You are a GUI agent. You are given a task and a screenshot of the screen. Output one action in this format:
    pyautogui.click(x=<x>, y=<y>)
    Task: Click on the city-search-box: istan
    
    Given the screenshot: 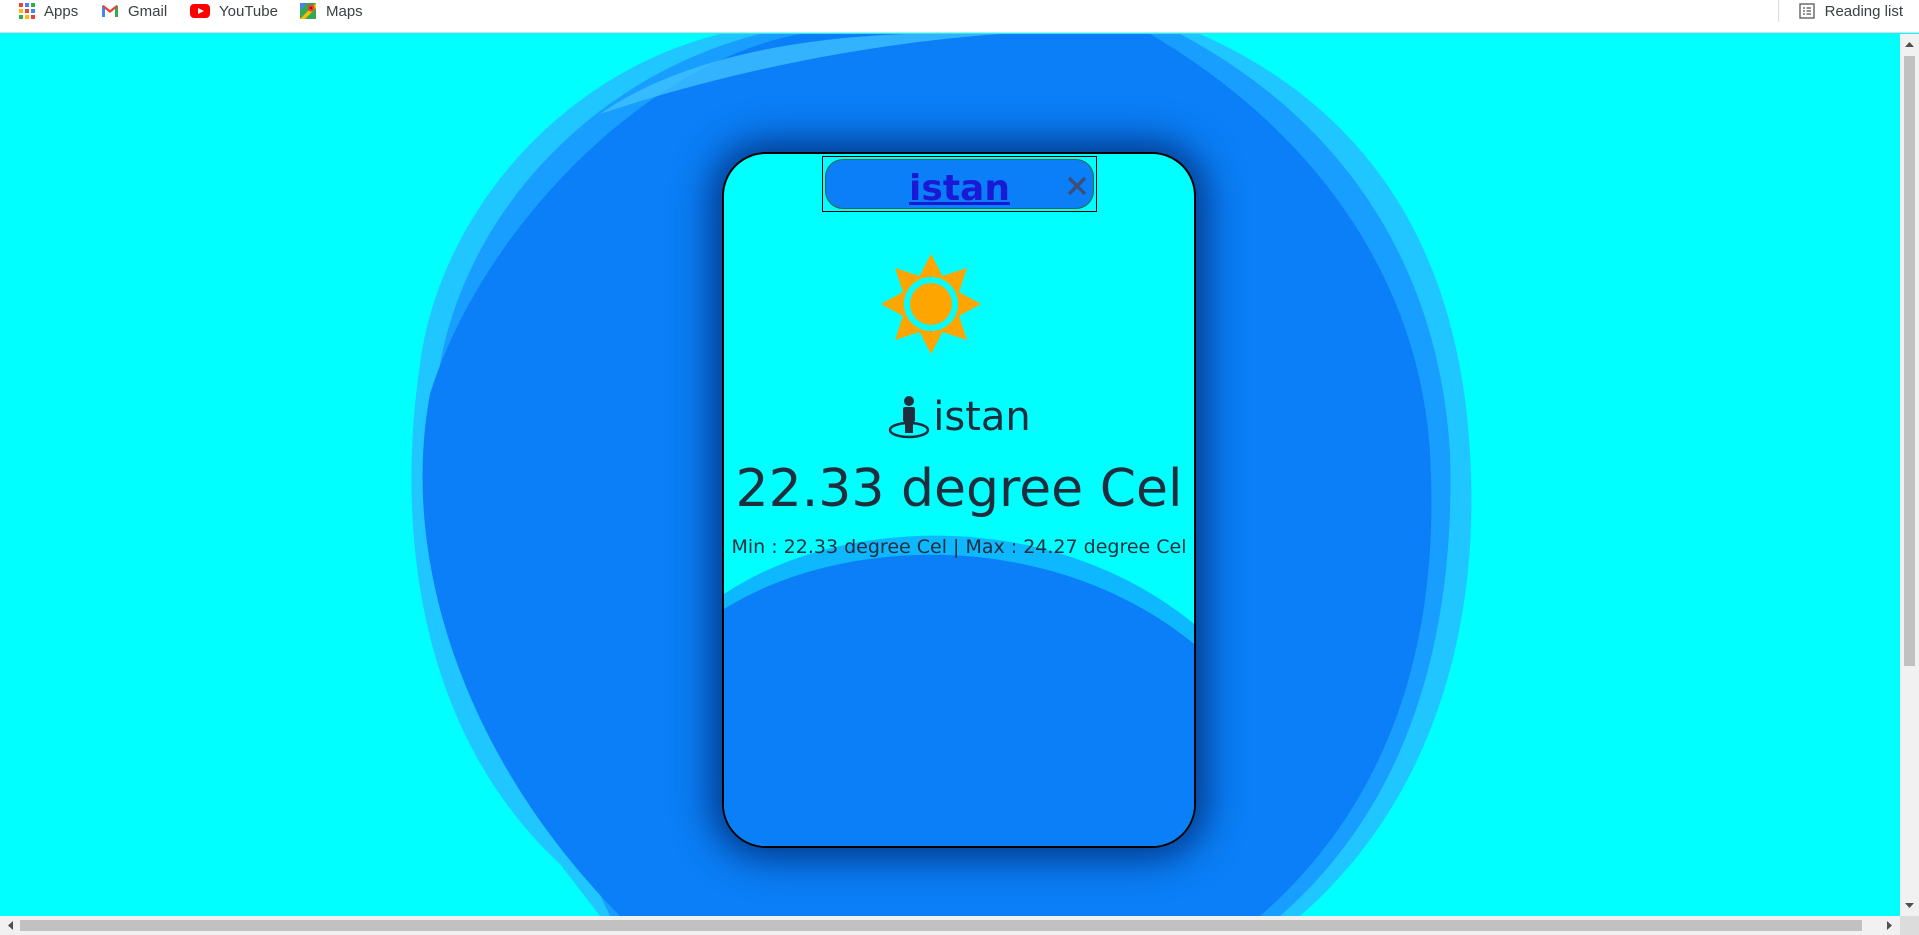 What is the action you would take?
    pyautogui.click(x=959, y=184)
    